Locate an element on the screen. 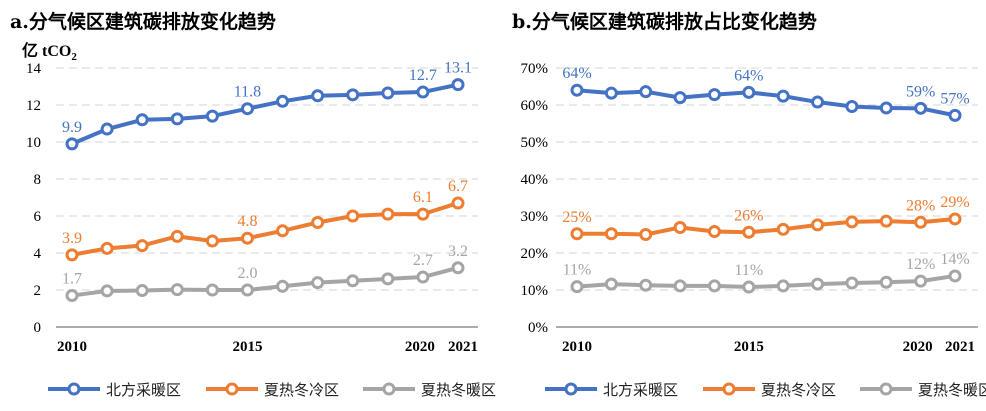  data-label-hsww: 1.7 is located at coordinates (72, 279).